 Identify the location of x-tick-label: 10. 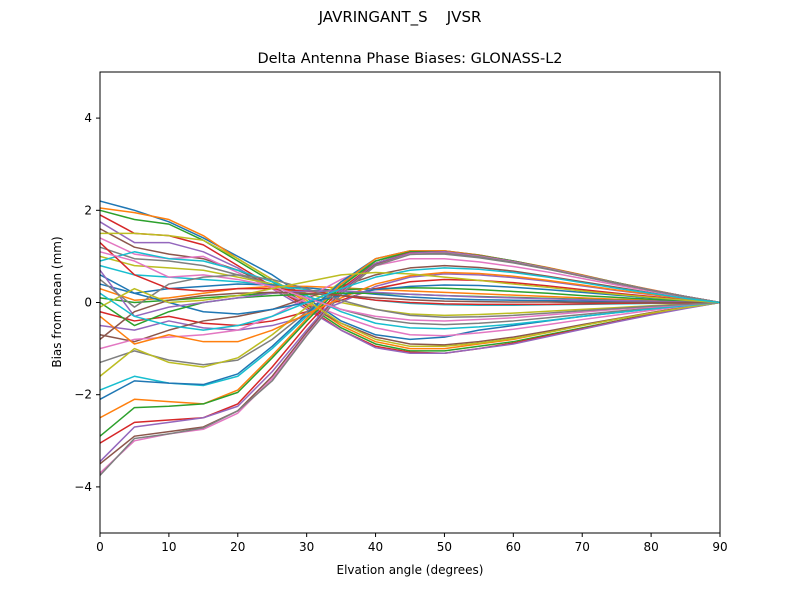
(168, 547).